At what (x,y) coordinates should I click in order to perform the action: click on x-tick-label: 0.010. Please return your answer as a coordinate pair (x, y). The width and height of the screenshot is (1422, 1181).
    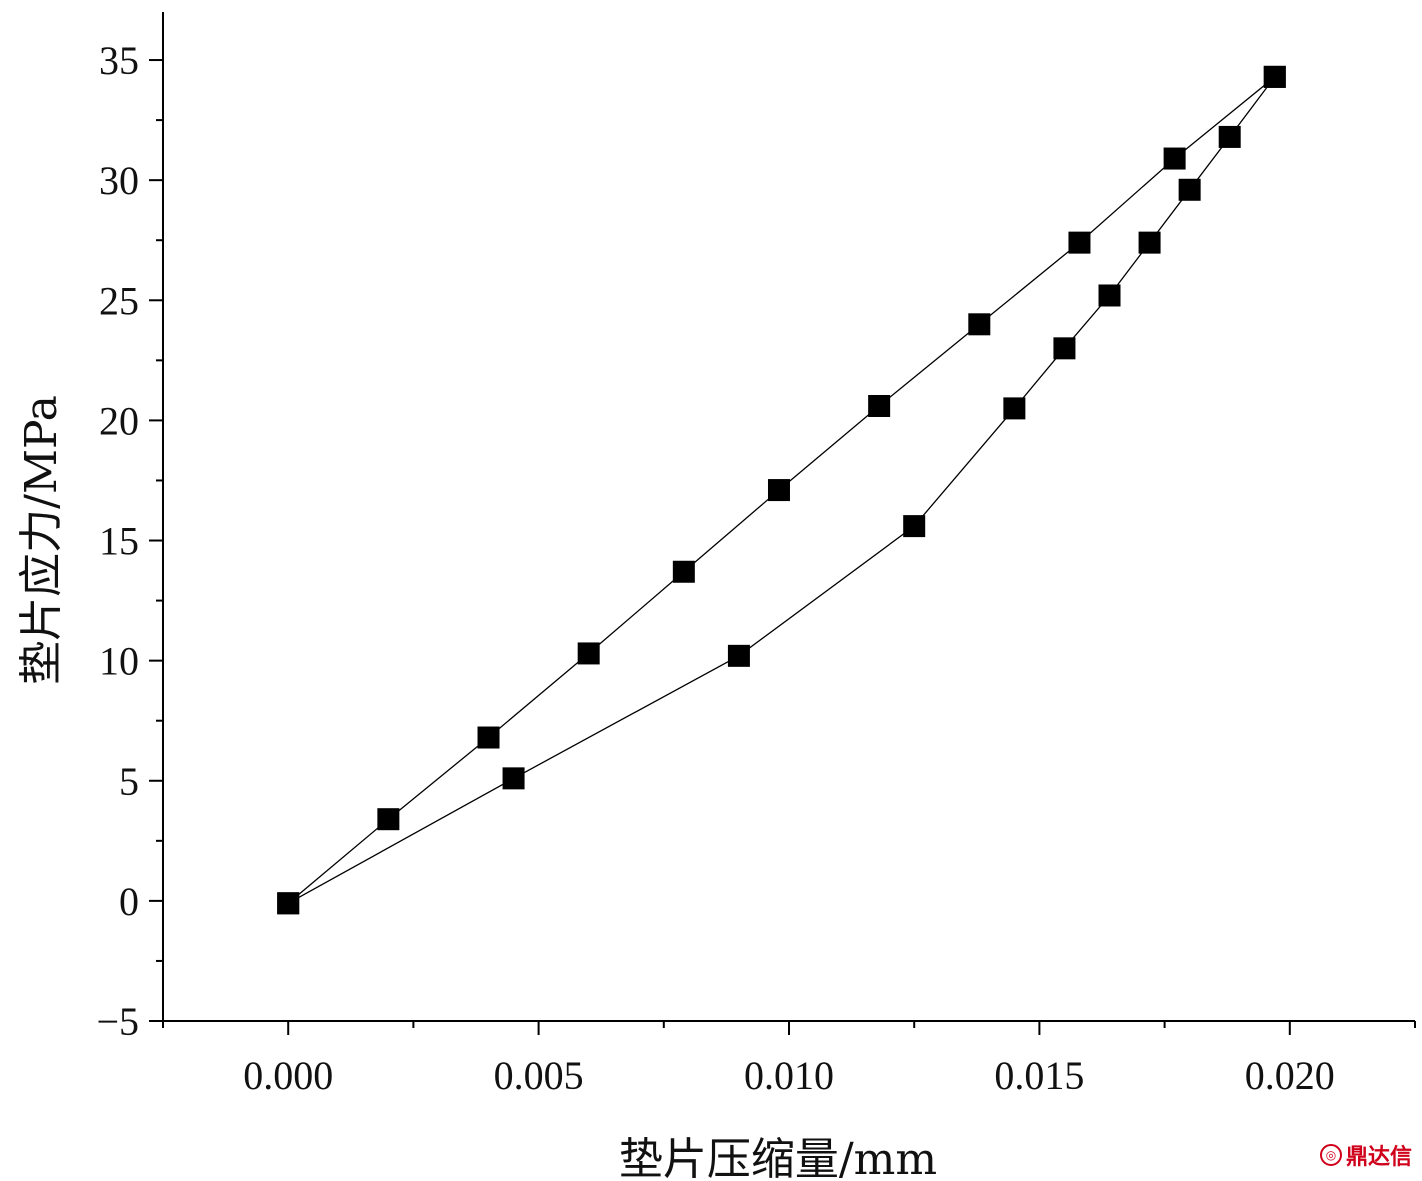
    Looking at the image, I should click on (789, 1075).